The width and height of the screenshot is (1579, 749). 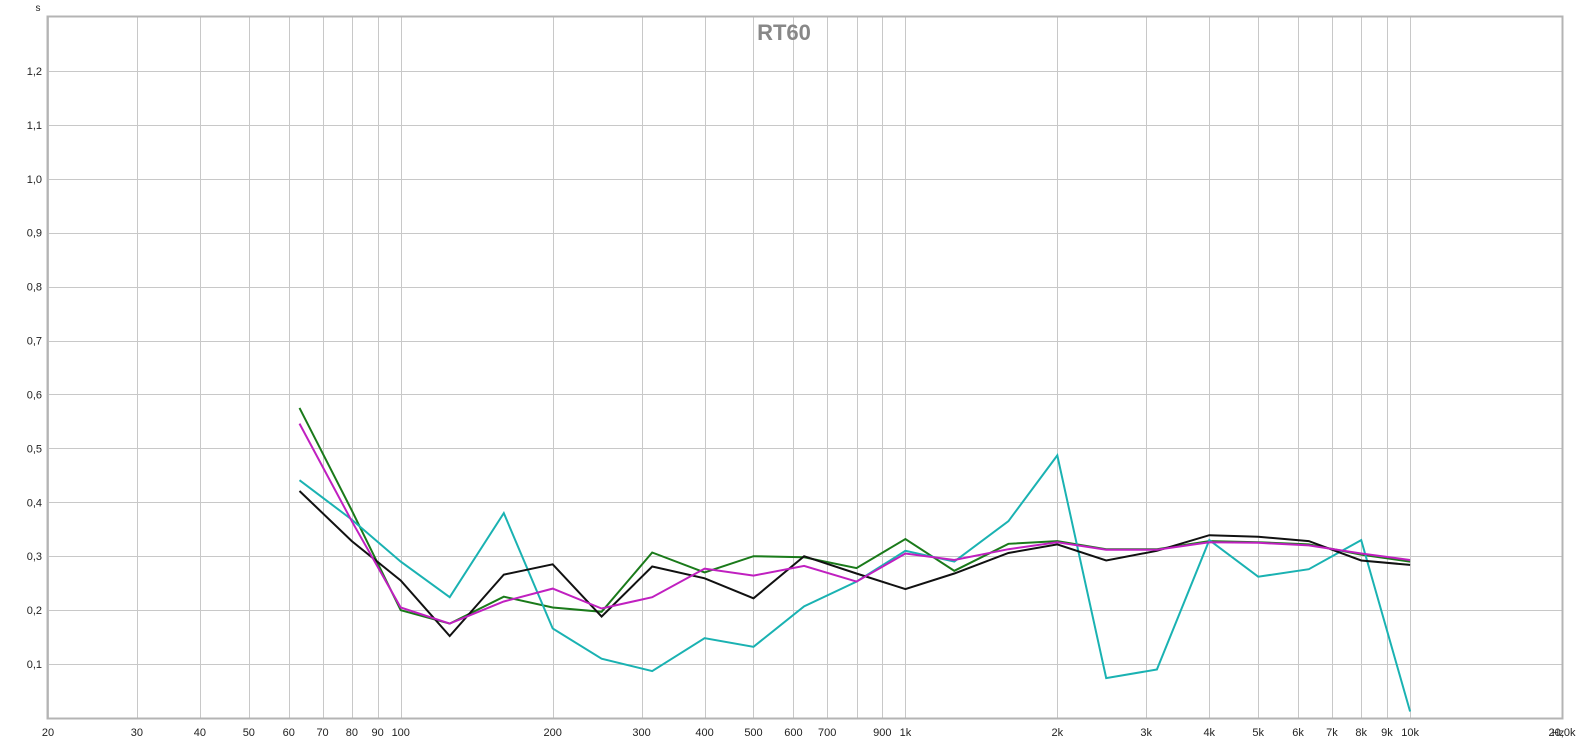 What do you see at coordinates (1058, 733) in the screenshot?
I see `x-tick-label: 2k` at bounding box center [1058, 733].